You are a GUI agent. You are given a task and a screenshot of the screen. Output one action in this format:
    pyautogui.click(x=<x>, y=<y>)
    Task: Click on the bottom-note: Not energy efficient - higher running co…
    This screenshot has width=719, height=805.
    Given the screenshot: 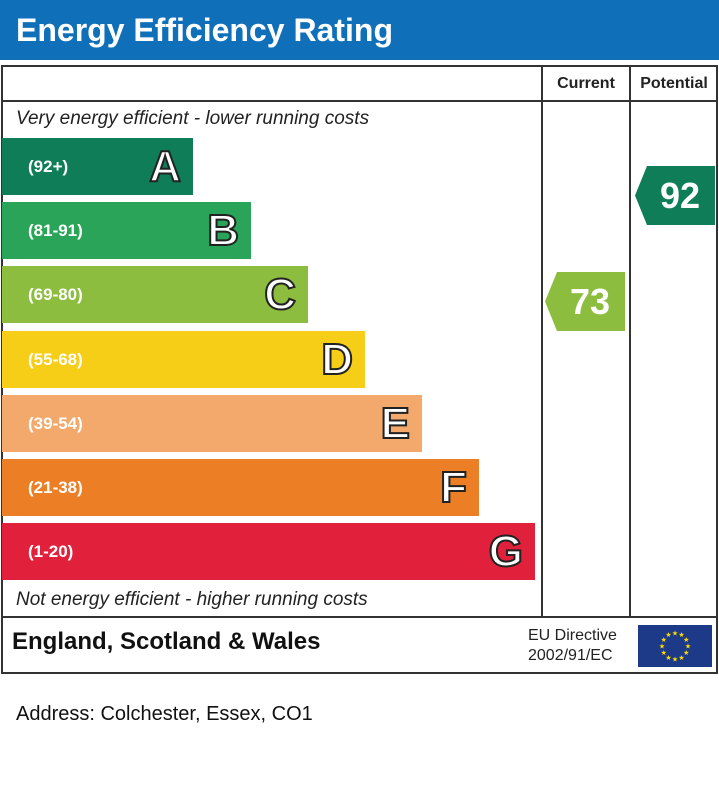 What is the action you would take?
    pyautogui.click(x=192, y=599)
    